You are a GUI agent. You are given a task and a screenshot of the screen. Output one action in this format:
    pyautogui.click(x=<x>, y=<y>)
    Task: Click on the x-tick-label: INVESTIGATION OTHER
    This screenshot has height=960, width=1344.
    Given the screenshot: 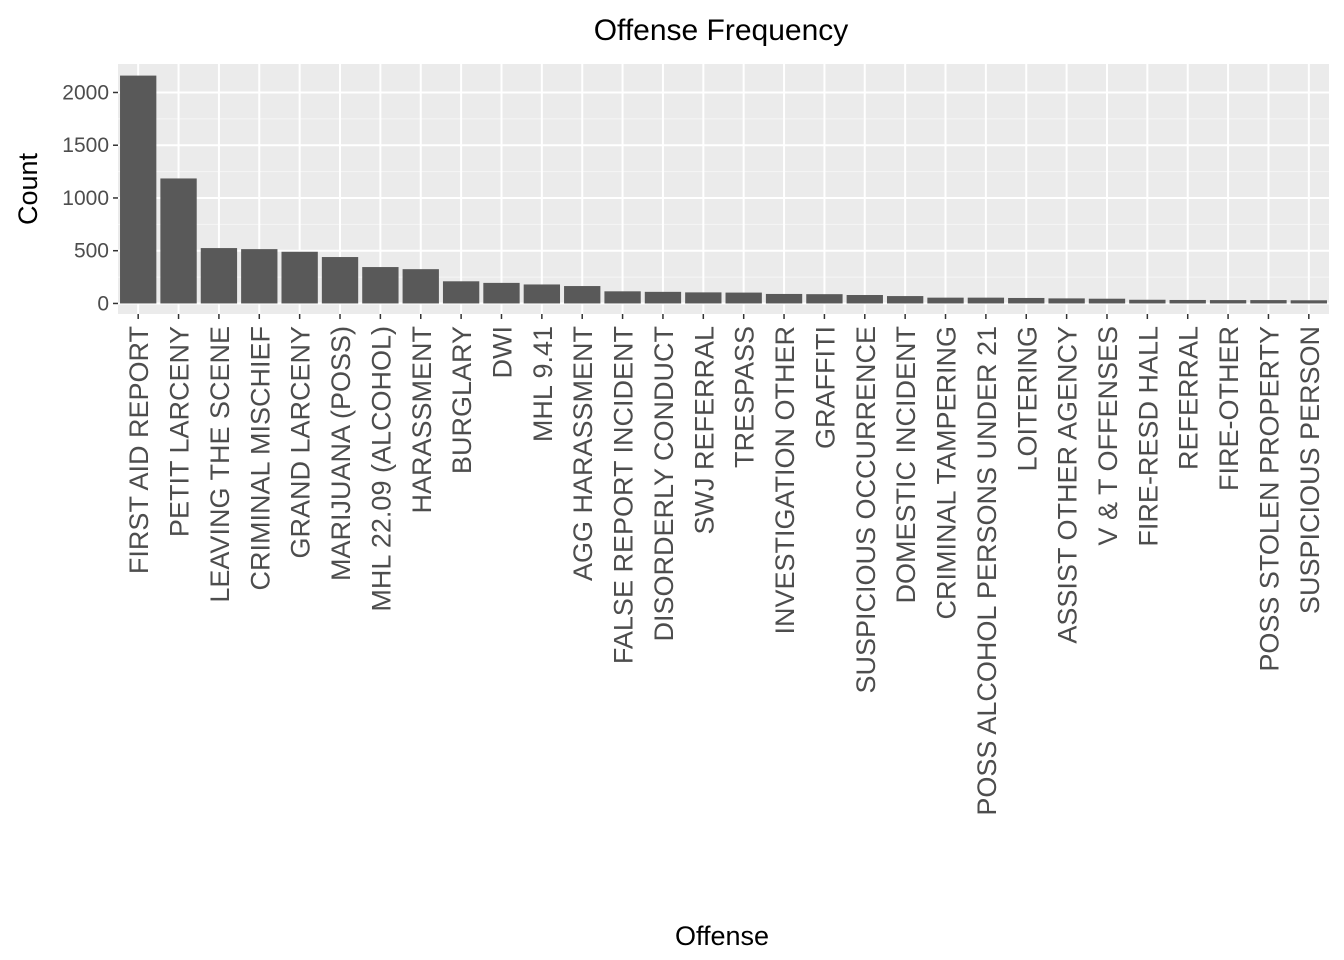 What is the action you would take?
    pyautogui.click(x=785, y=480)
    